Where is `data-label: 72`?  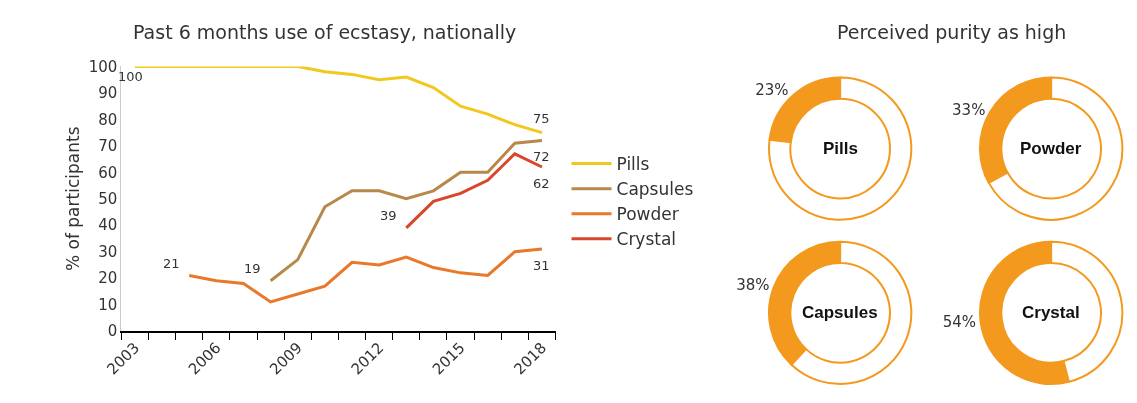 data-label: 72 is located at coordinates (541, 156).